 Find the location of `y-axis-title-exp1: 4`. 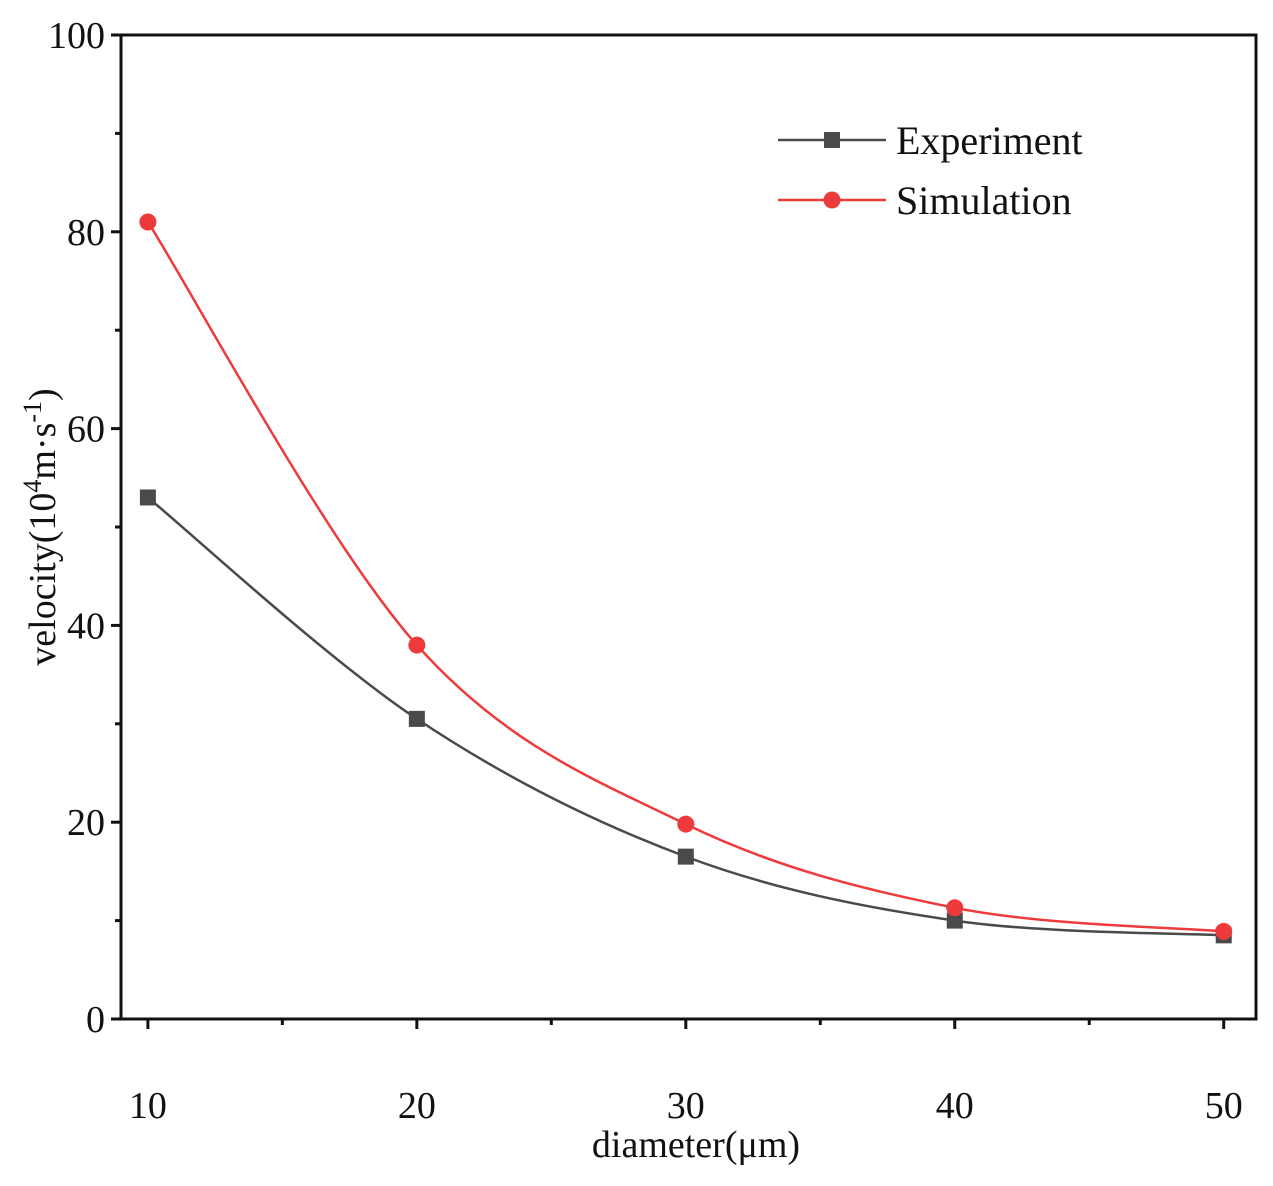

y-axis-title-exp1: 4 is located at coordinates (32, 486).